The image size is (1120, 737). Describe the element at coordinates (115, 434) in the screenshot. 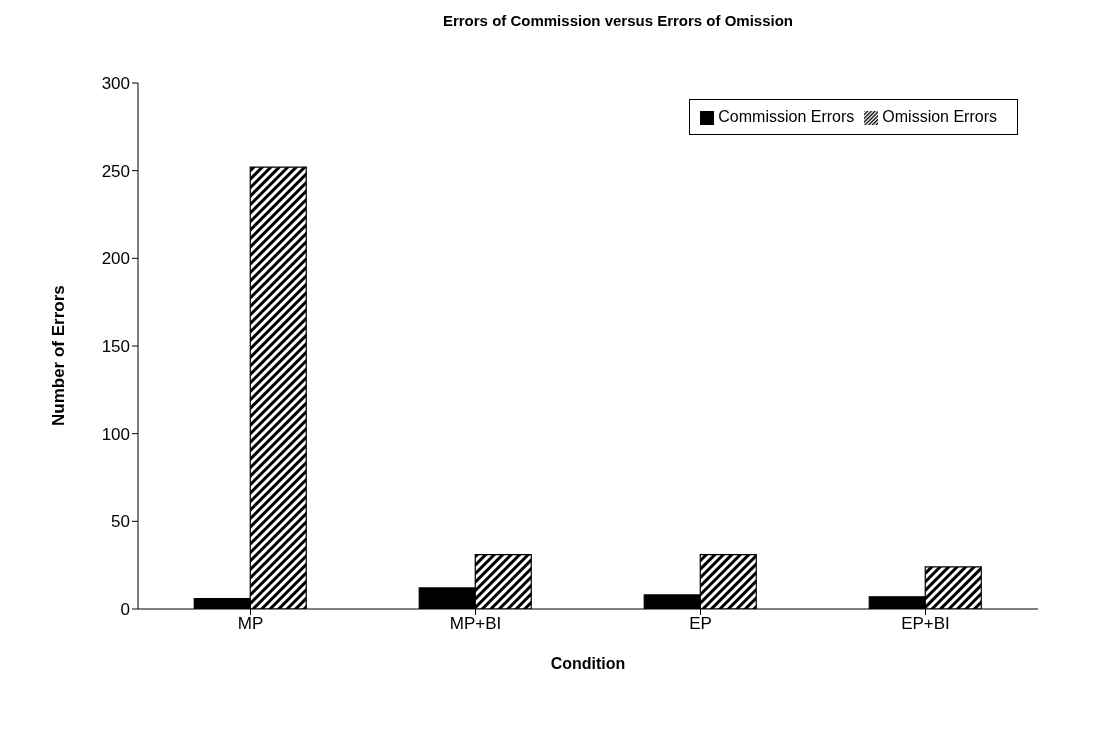

I see `y-tick-label: 100` at that location.